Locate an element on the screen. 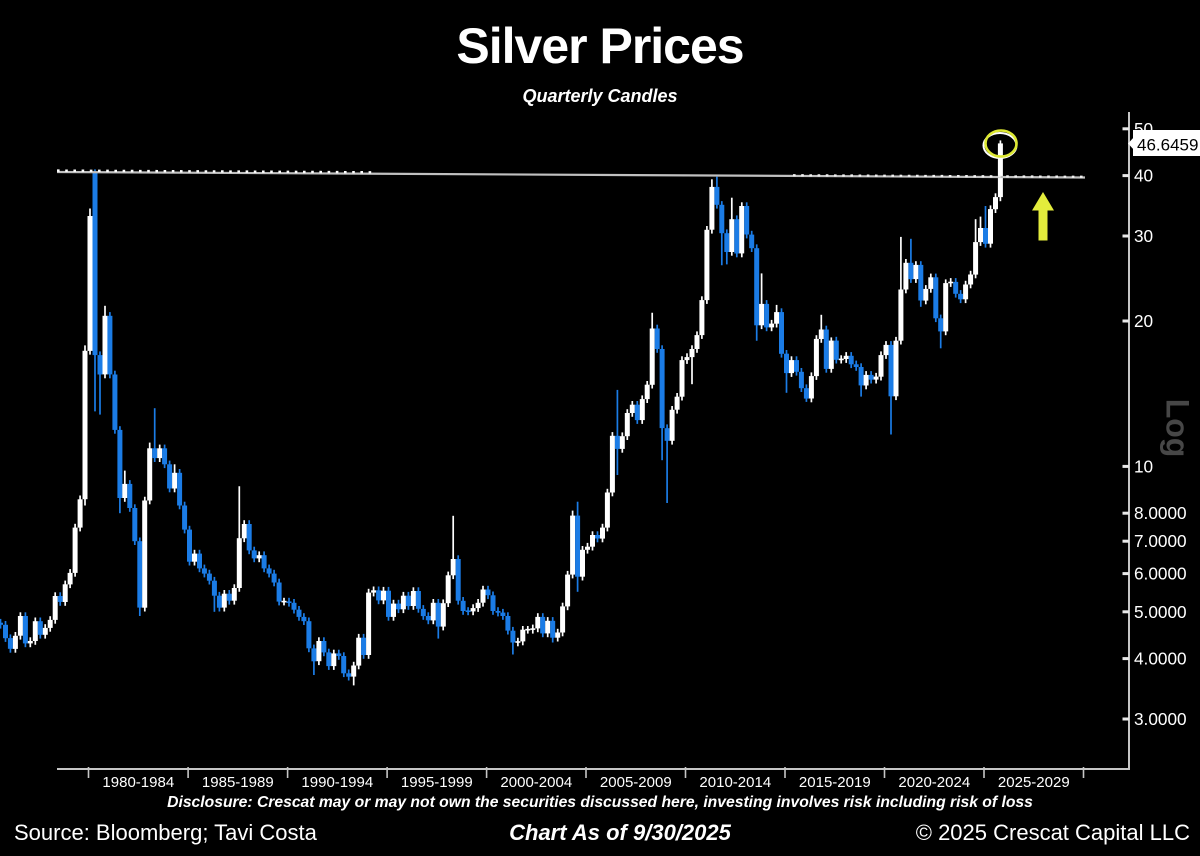 The height and width of the screenshot is (856, 1200). svg-text: 1995-1999 is located at coordinates (437, 782).